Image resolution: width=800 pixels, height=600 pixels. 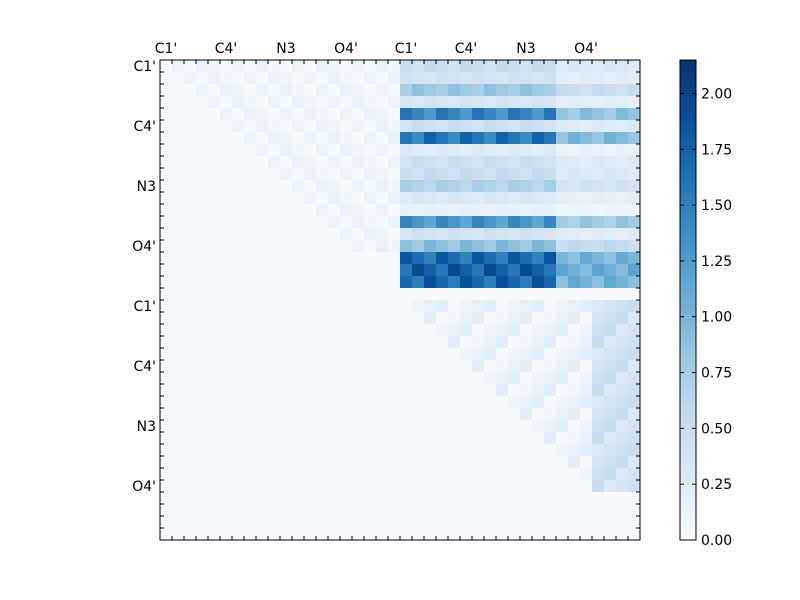 I want to click on y-tick-label: C1', so click(x=144, y=67).